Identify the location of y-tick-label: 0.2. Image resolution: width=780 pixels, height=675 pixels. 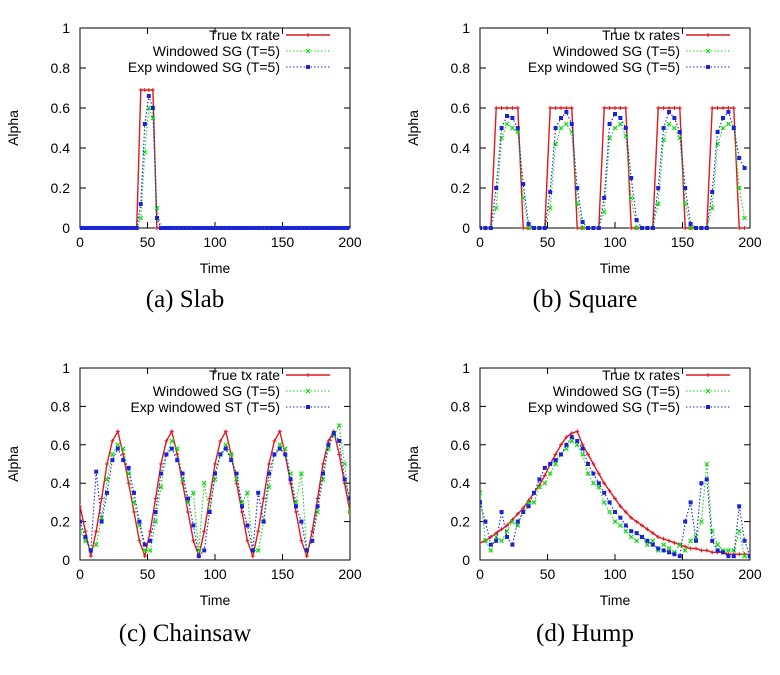
(61, 188).